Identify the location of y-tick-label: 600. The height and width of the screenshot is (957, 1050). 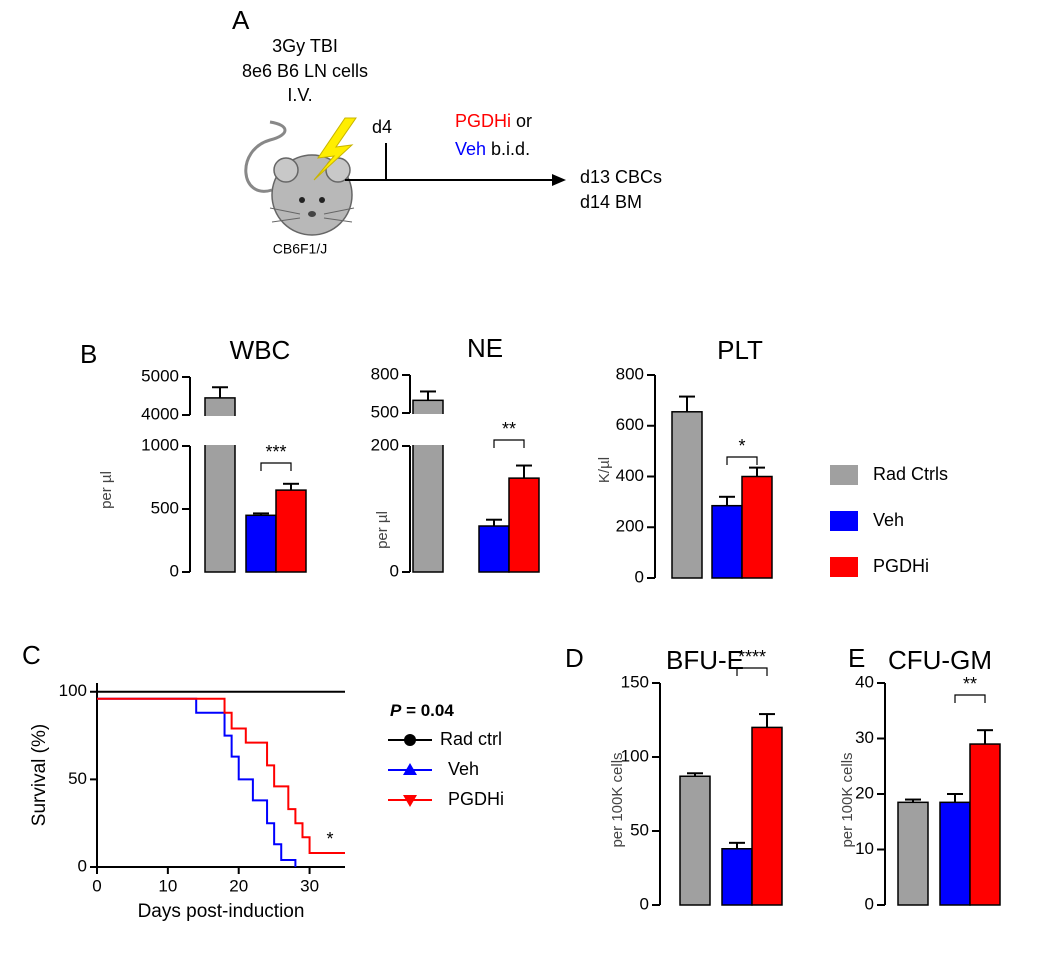
(630, 424).